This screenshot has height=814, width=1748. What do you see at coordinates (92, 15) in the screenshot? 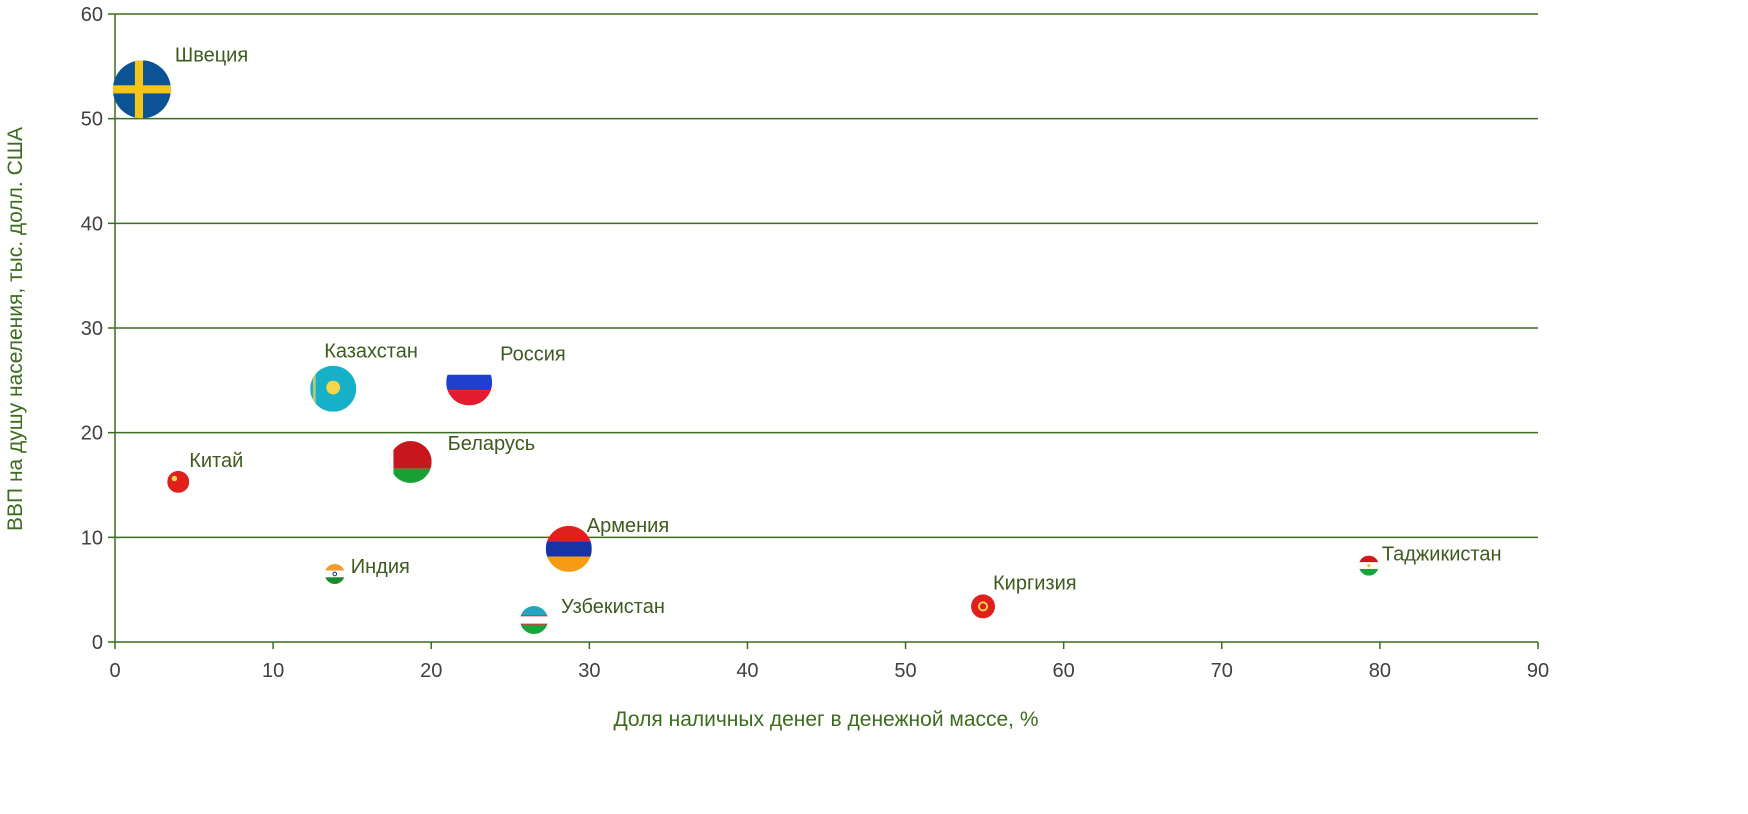
I see `y-tick-label: 60` at bounding box center [92, 15].